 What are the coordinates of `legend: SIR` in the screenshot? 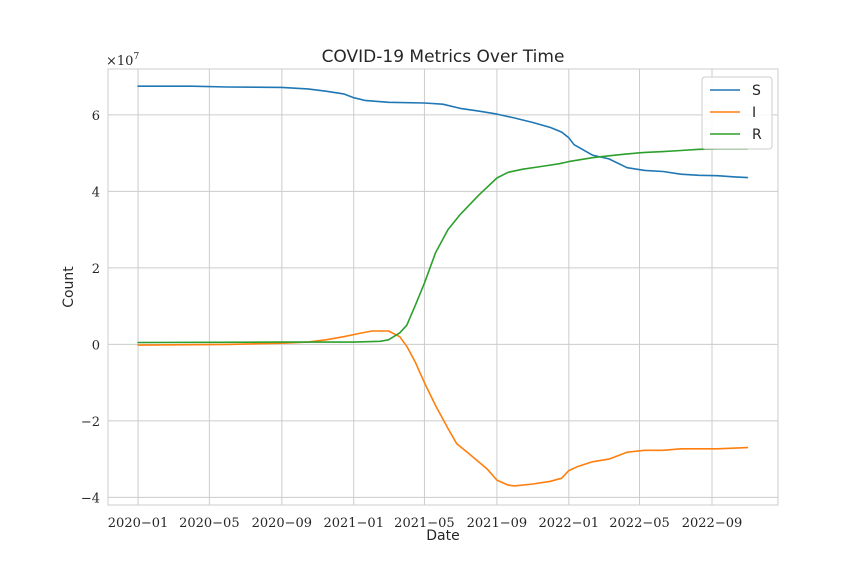 It's located at (737, 113).